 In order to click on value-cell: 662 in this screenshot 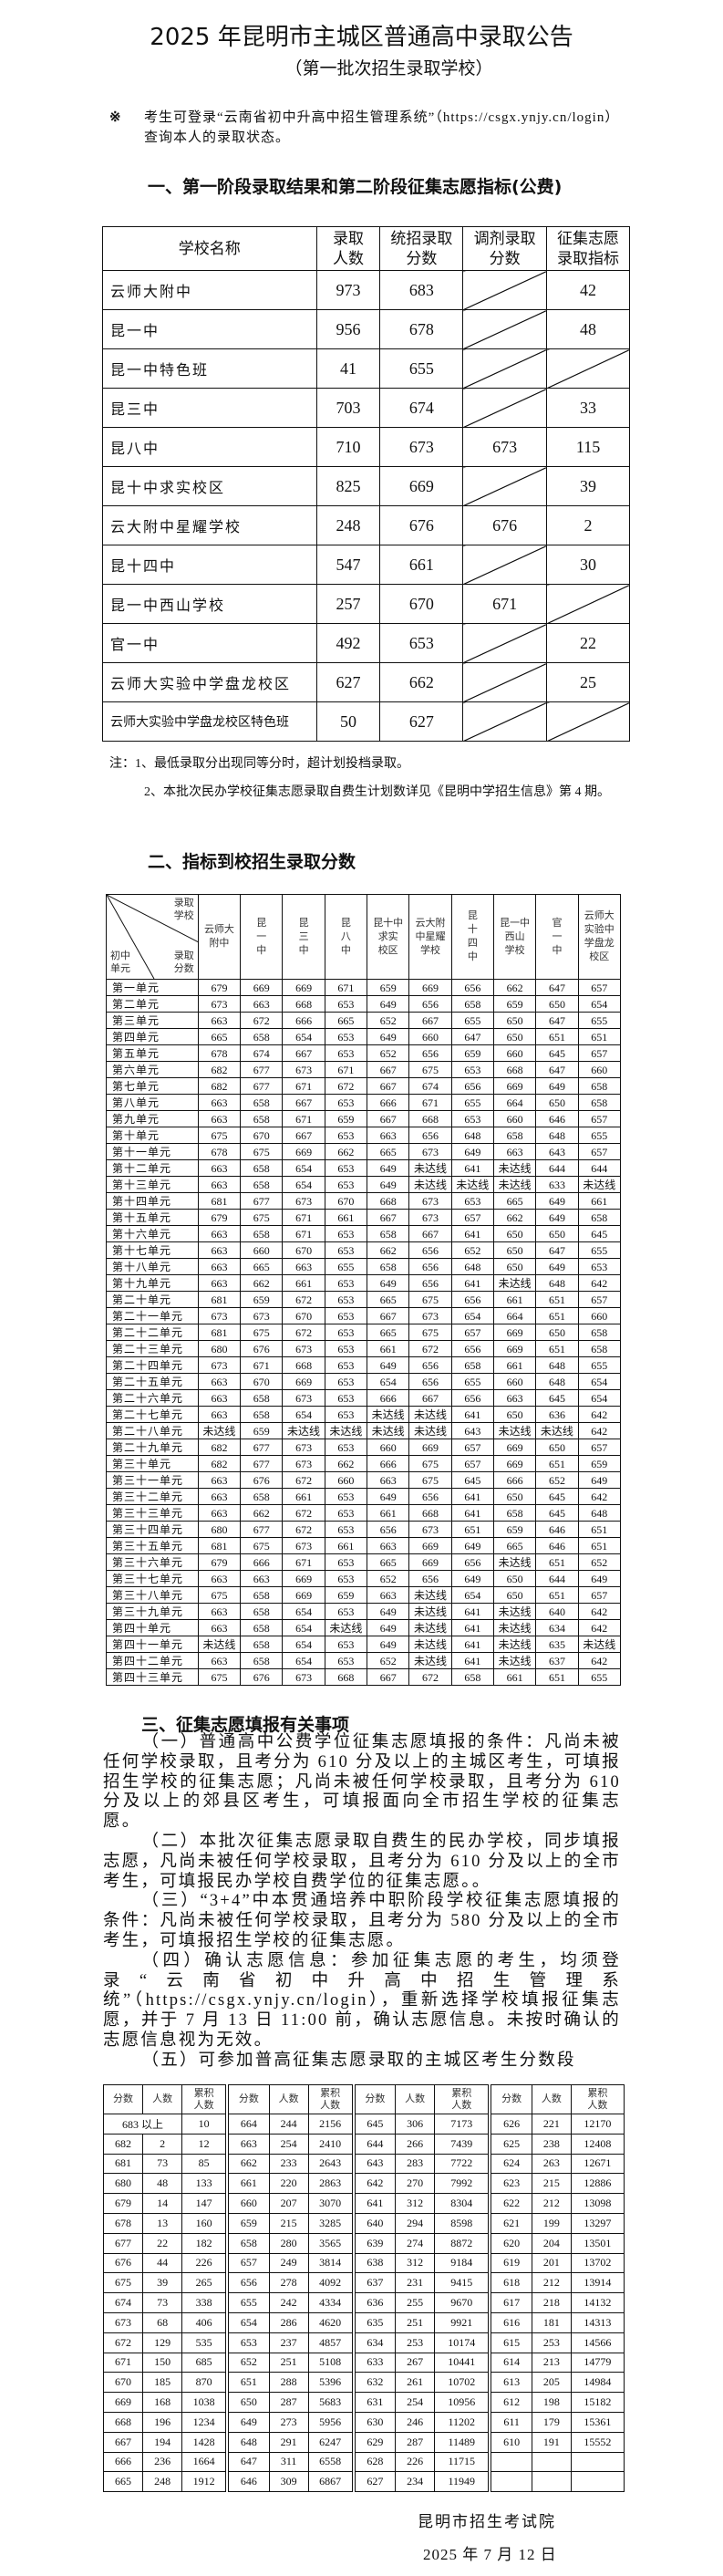, I will do `click(422, 682)`.